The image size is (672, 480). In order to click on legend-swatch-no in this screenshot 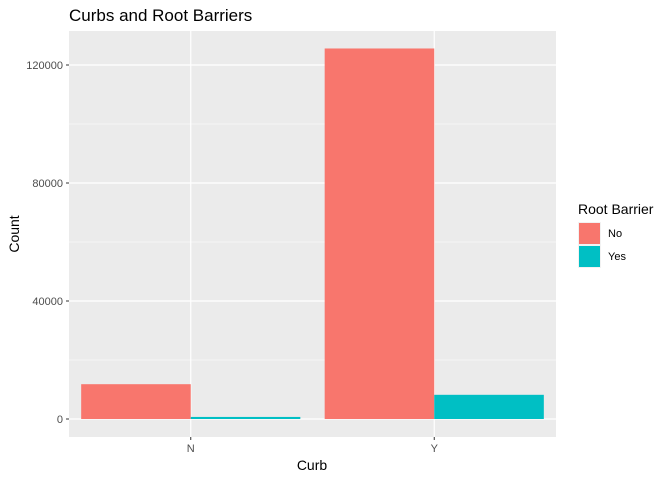, I will do `click(589, 233)`.